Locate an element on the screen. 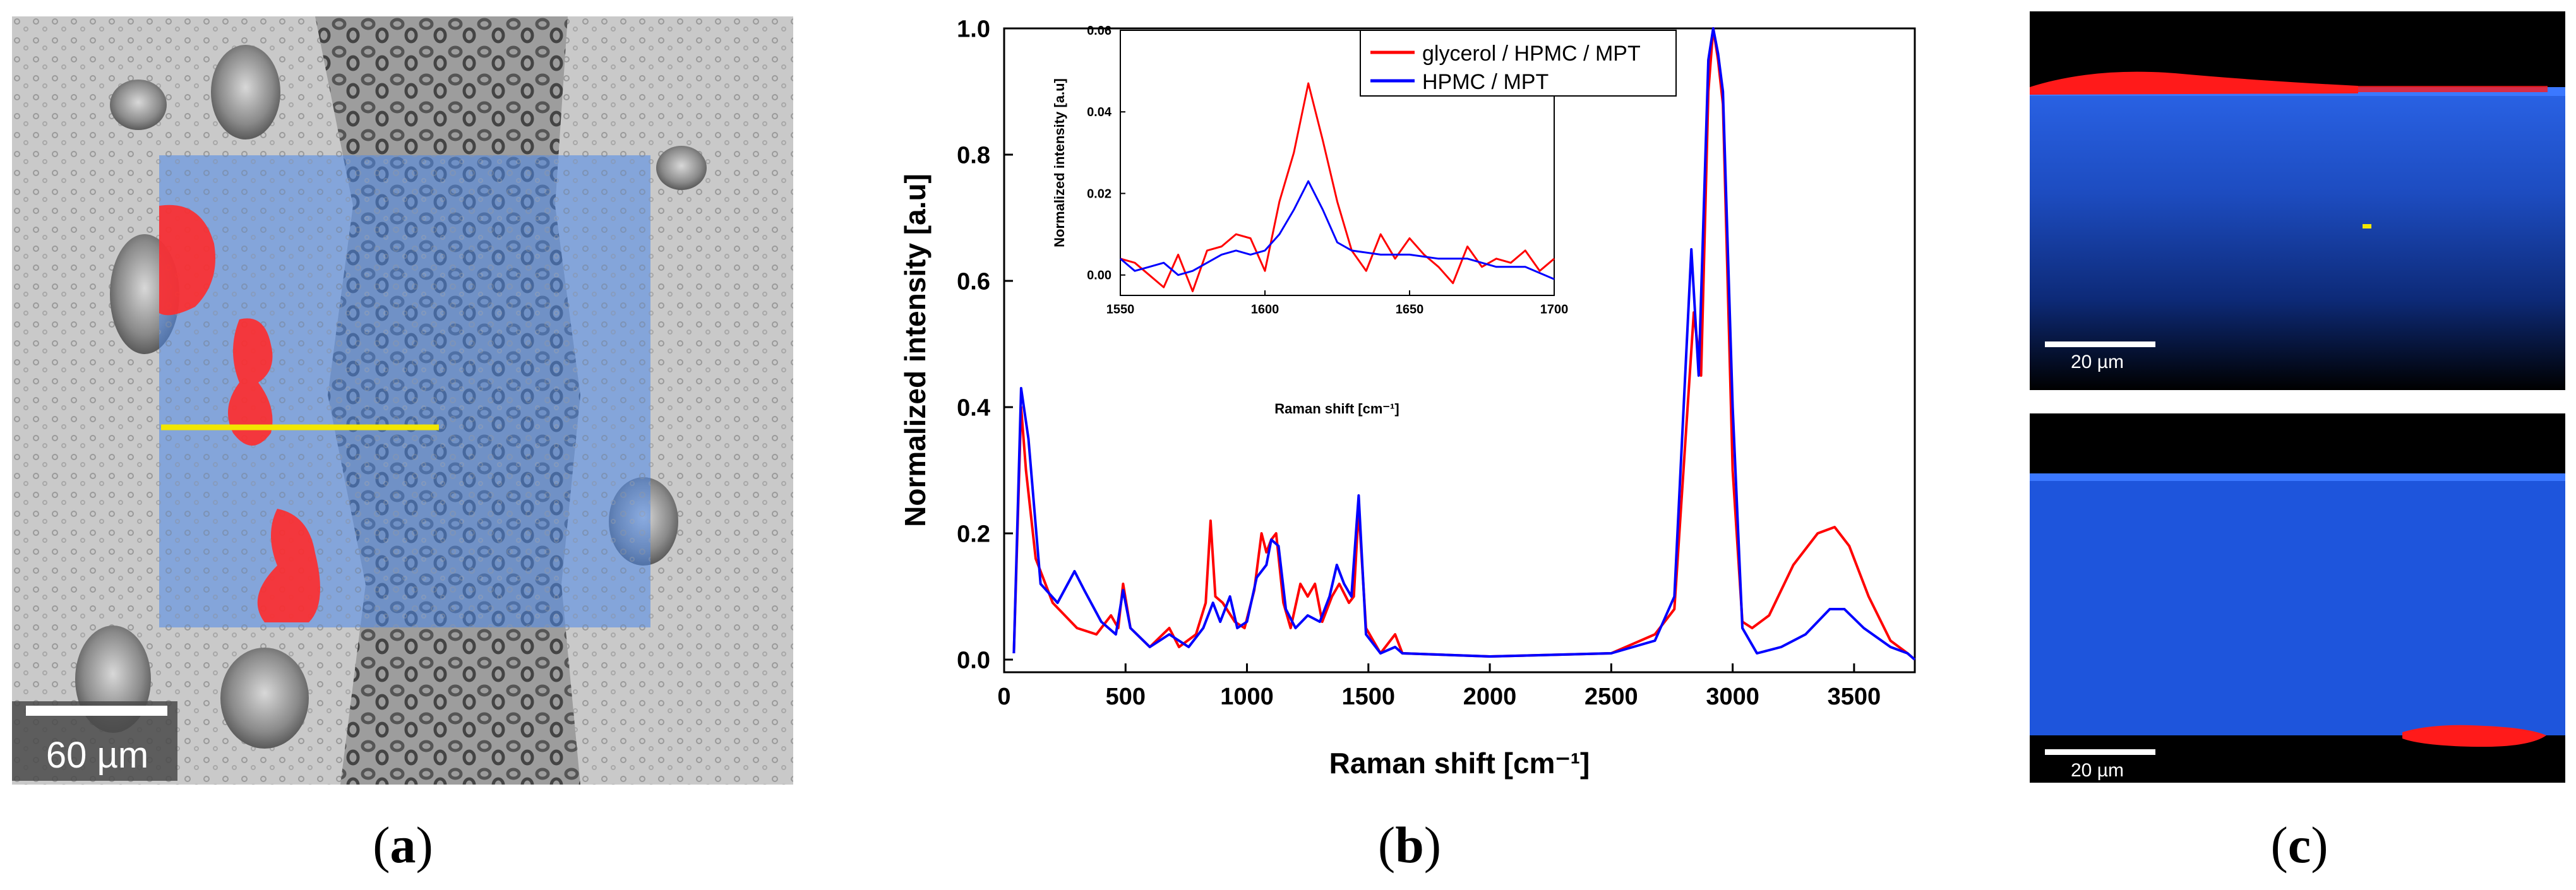 The height and width of the screenshot is (890, 2576). caption-b: (b) is located at coordinates (1409, 845).